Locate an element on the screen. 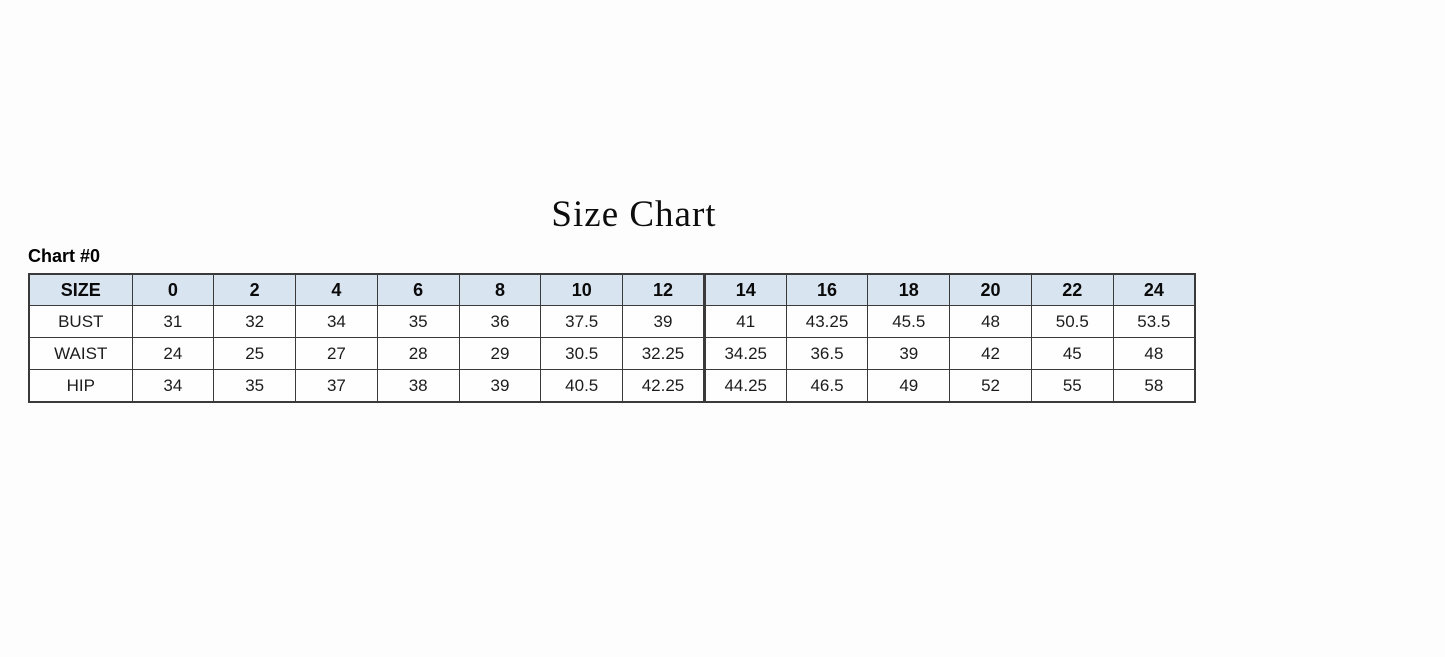 This screenshot has height=657, width=1445. cell-waist-size-8: 29 is located at coordinates (500, 353).